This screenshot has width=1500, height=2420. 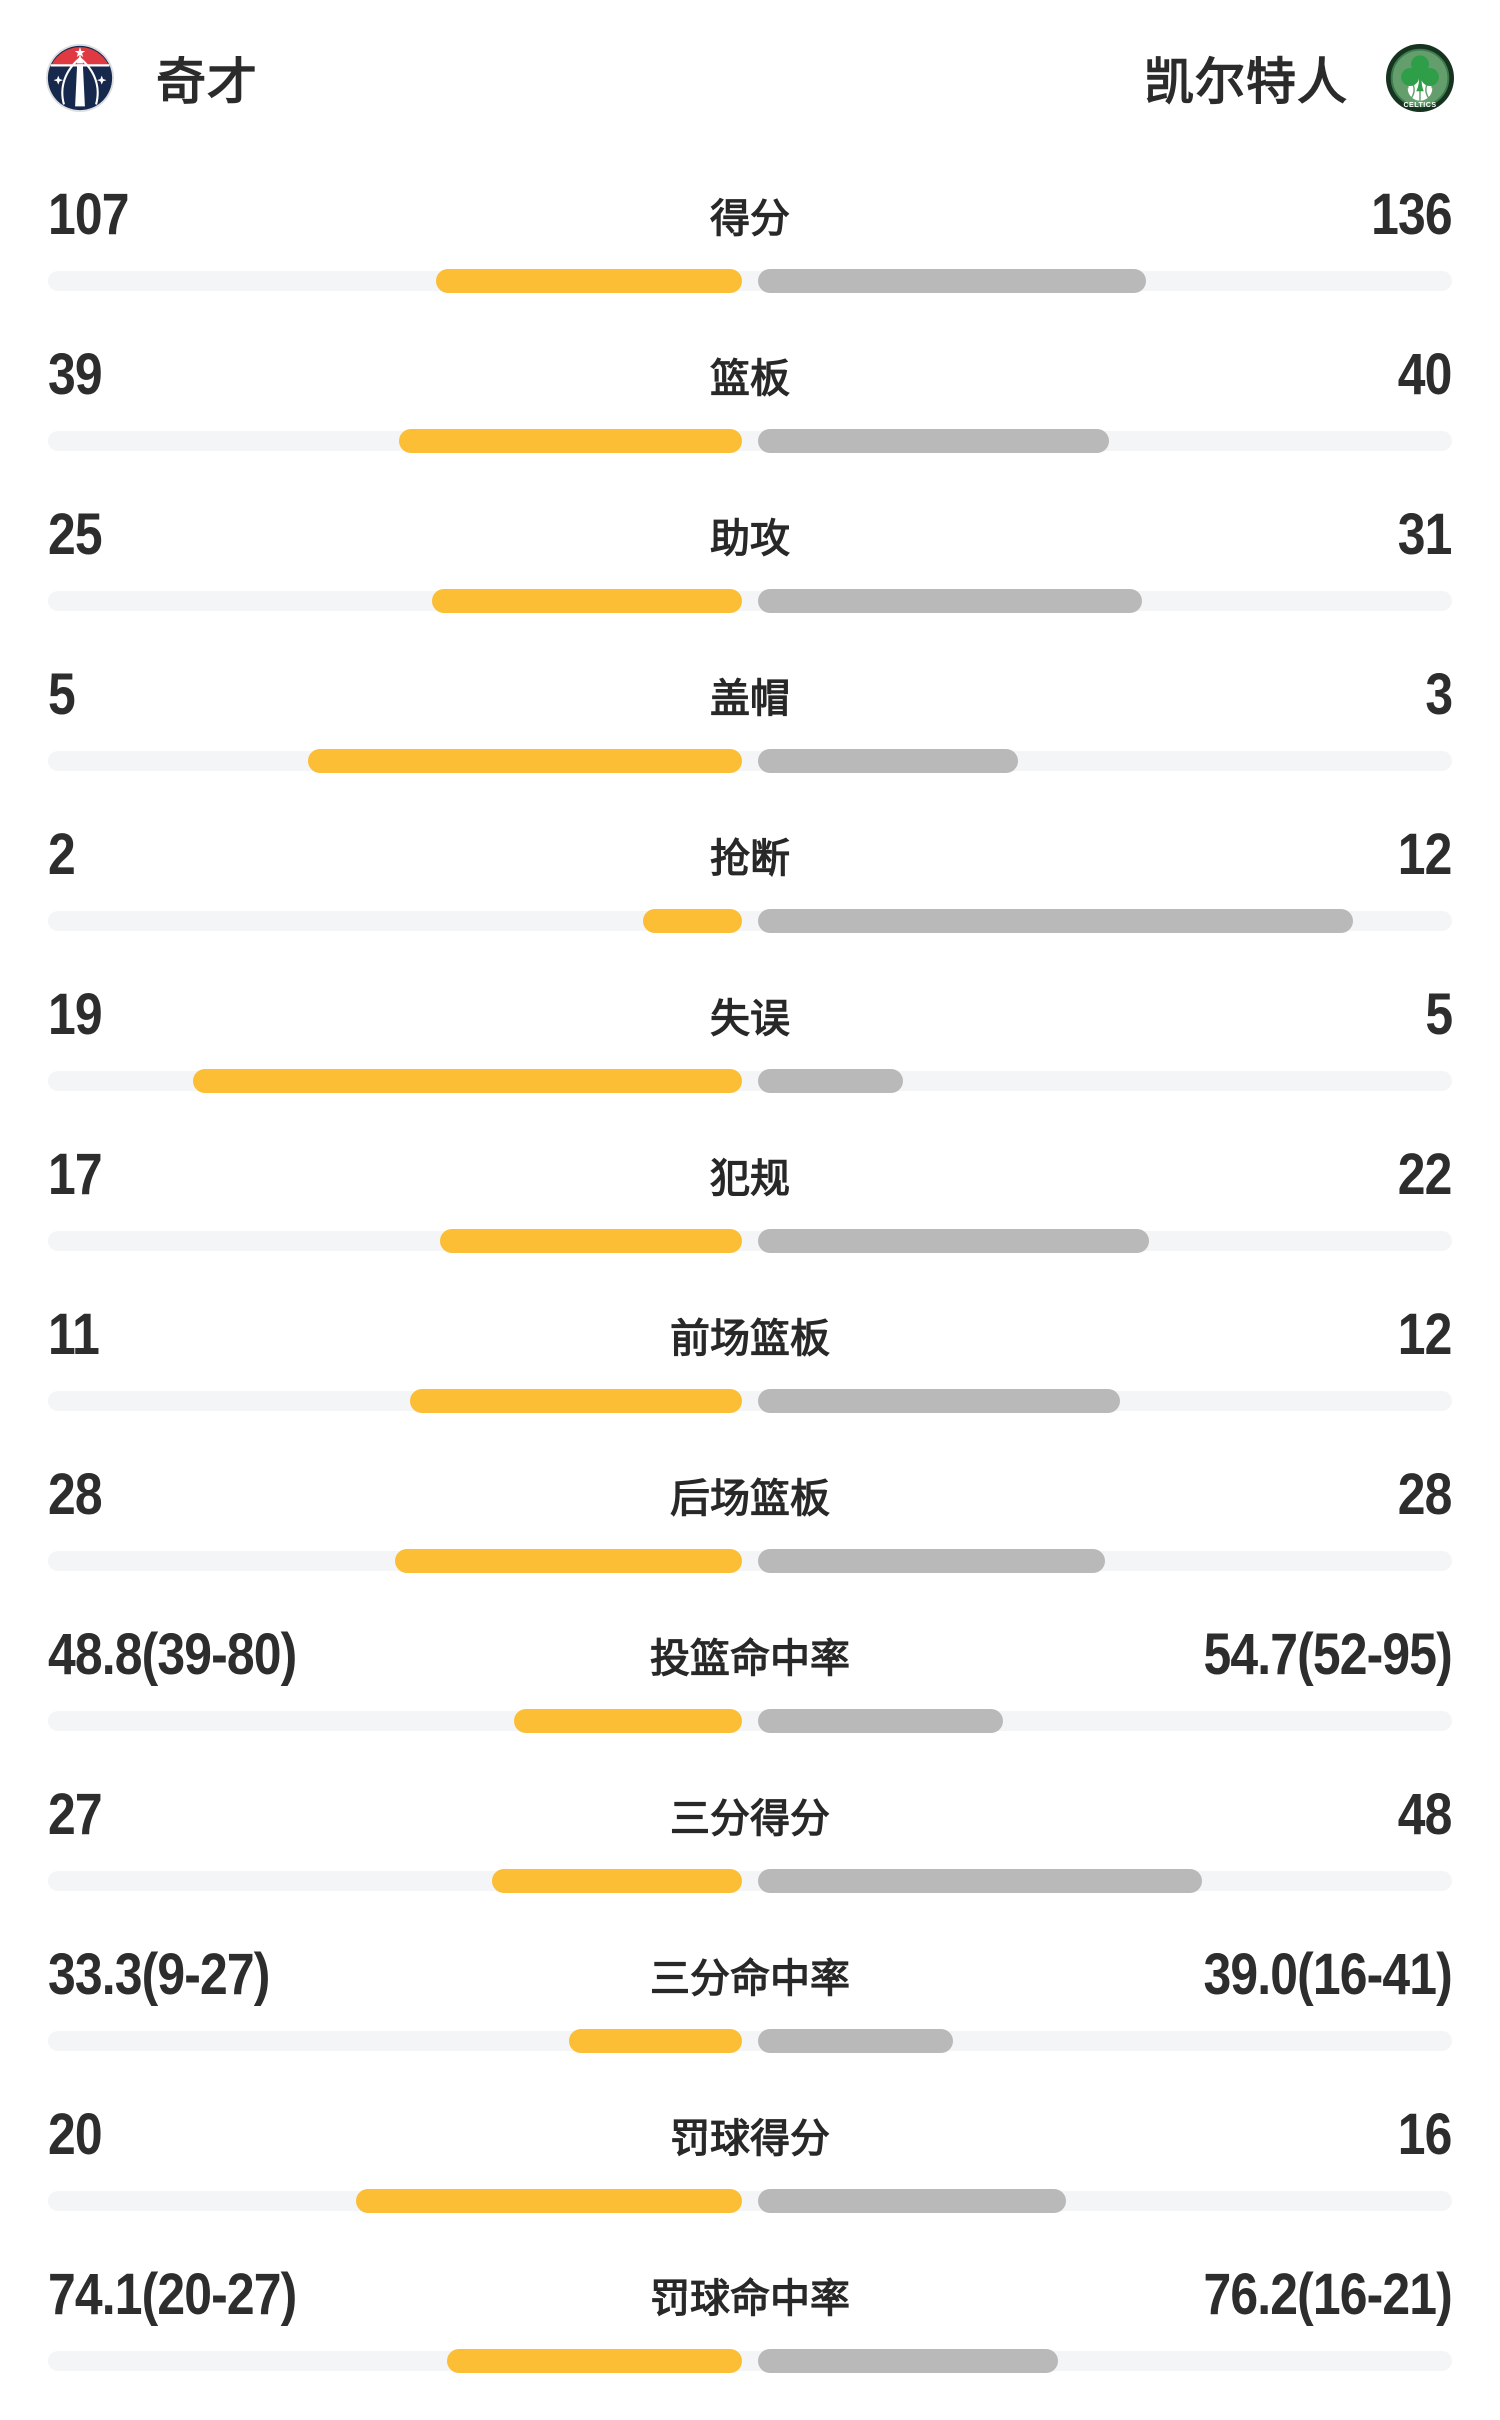 I want to click on stat-row: 27 三分得分 48, so click(x=750, y=1860).